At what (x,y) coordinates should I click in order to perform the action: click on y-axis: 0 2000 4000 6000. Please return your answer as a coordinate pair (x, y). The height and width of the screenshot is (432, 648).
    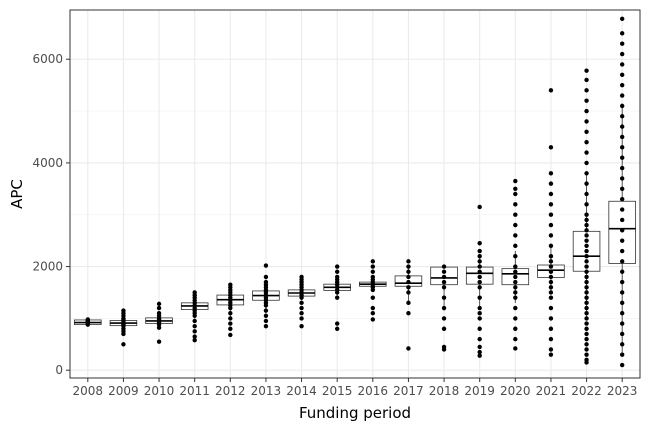
    Looking at the image, I should click on (51, 214).